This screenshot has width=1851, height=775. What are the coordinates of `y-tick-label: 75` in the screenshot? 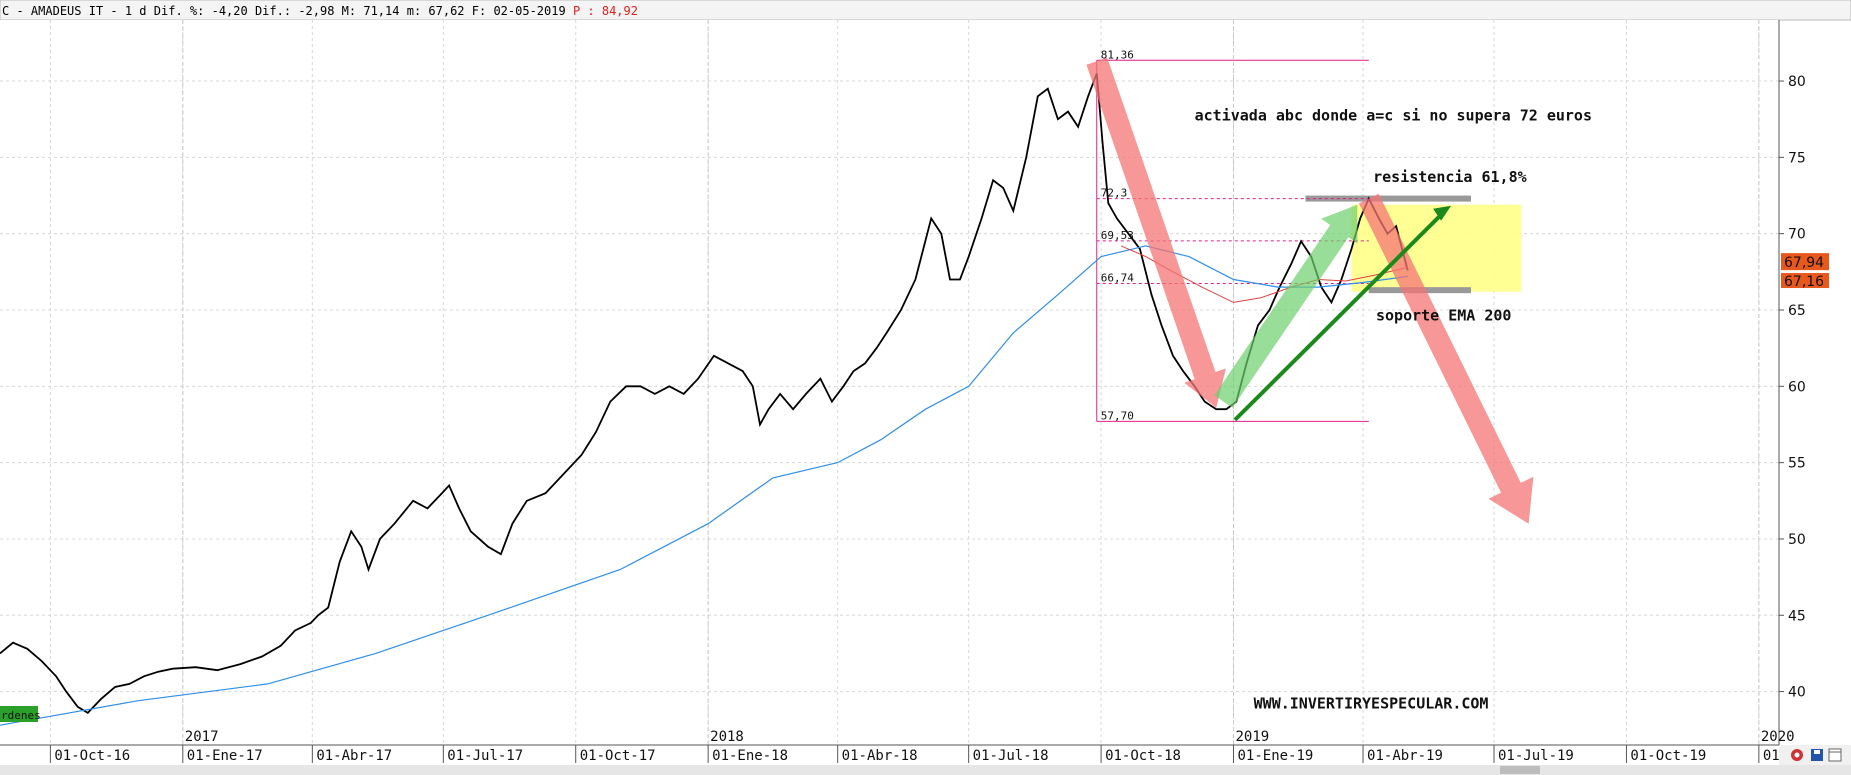 It's located at (1797, 158).